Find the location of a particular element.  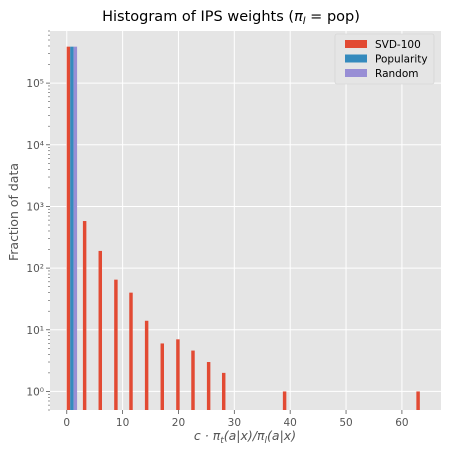

y-tick-label: 10¹ is located at coordinates (35, 331).